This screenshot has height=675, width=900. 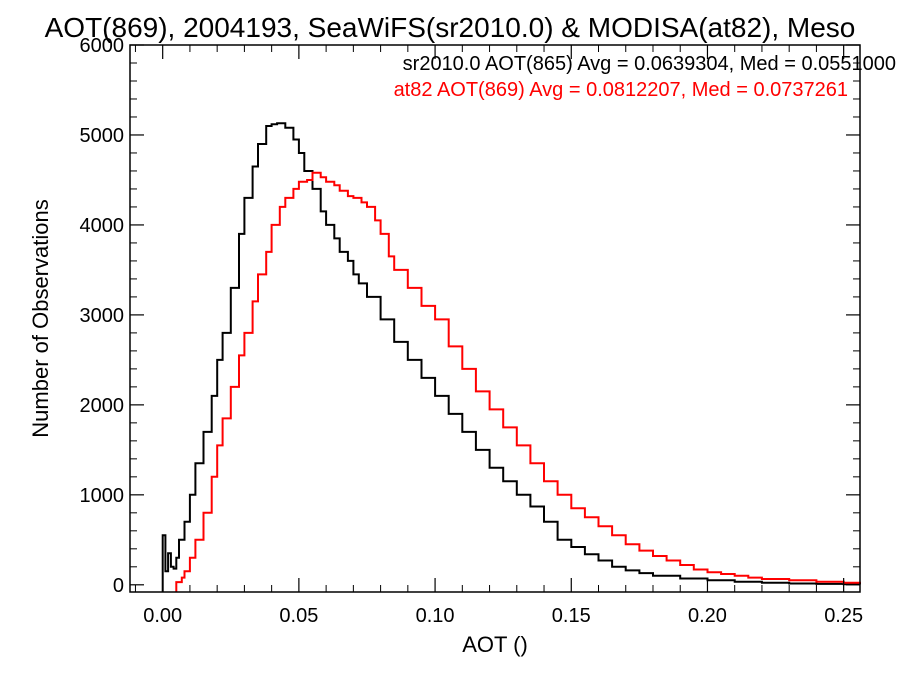 What do you see at coordinates (102, 406) in the screenshot?
I see `y-tick-label: 2000` at bounding box center [102, 406].